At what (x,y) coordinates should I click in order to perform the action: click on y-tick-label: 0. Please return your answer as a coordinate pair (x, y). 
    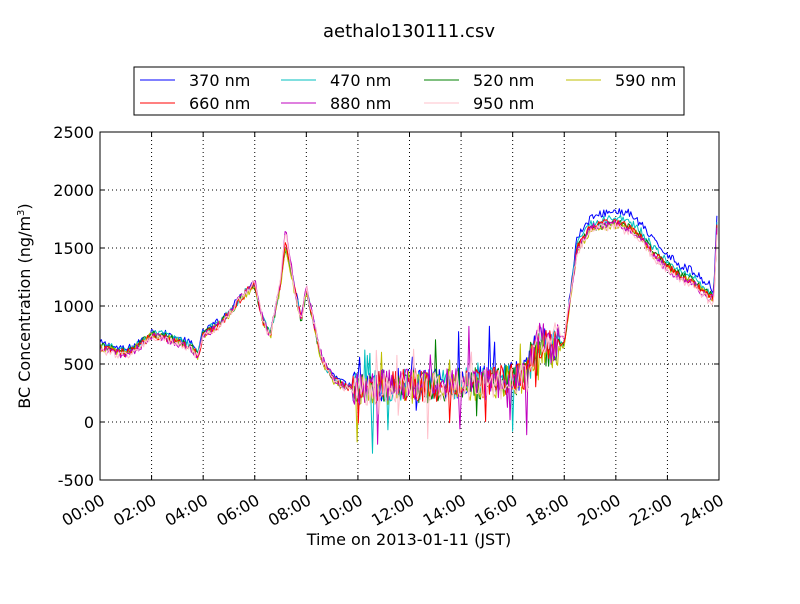
    Looking at the image, I should click on (89, 422).